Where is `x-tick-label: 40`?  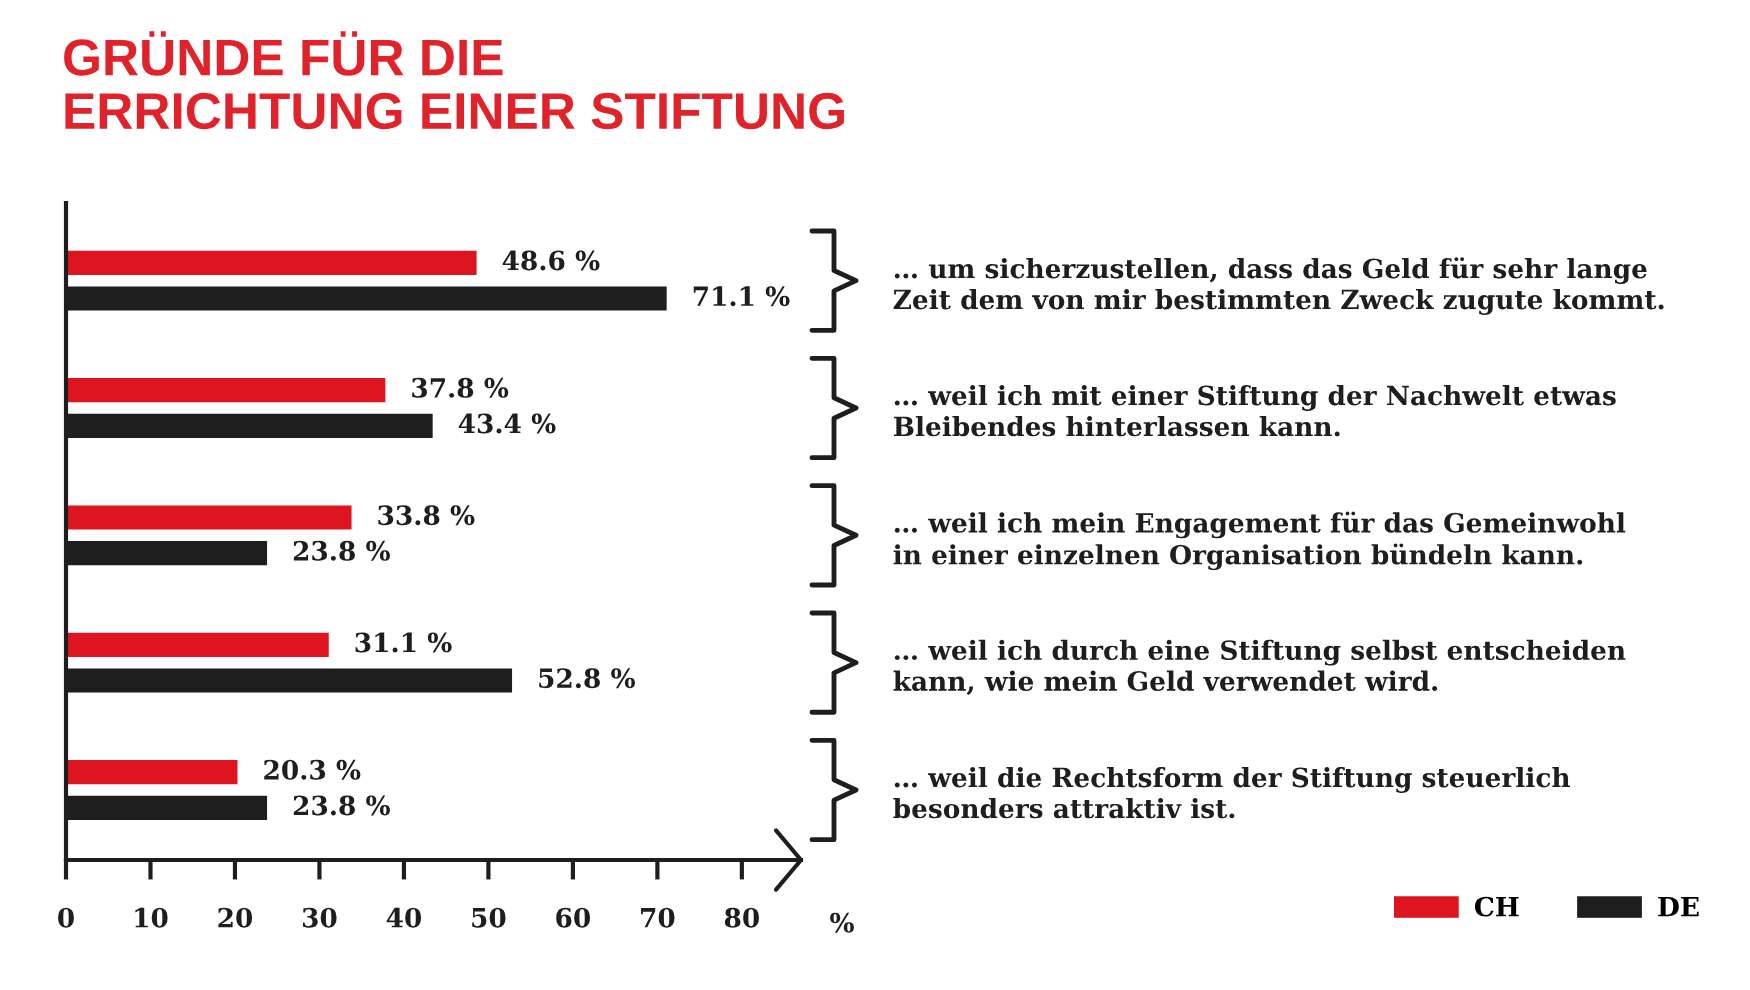 x-tick-label: 40 is located at coordinates (404, 917).